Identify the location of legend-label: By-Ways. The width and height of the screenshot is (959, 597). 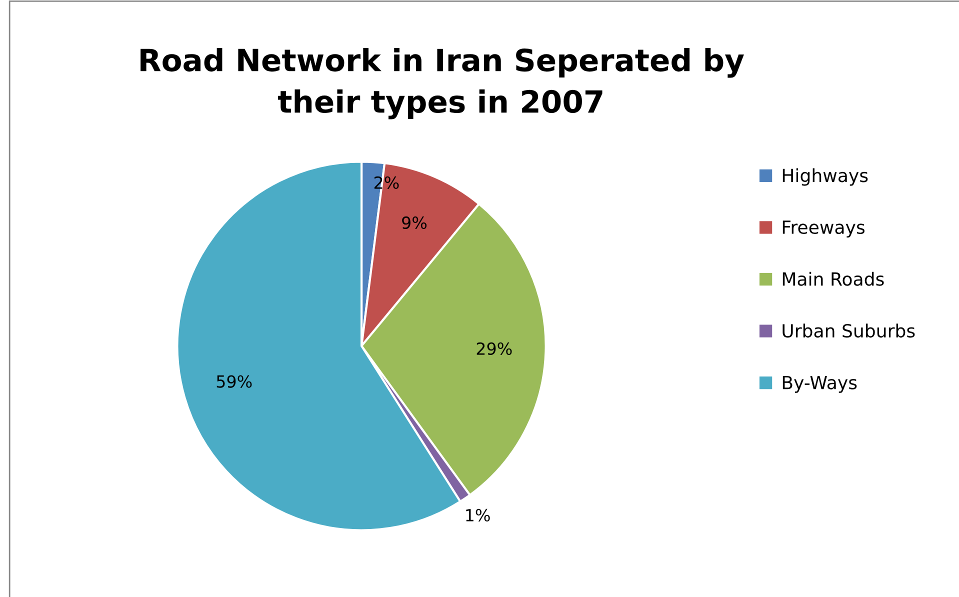
(819, 384).